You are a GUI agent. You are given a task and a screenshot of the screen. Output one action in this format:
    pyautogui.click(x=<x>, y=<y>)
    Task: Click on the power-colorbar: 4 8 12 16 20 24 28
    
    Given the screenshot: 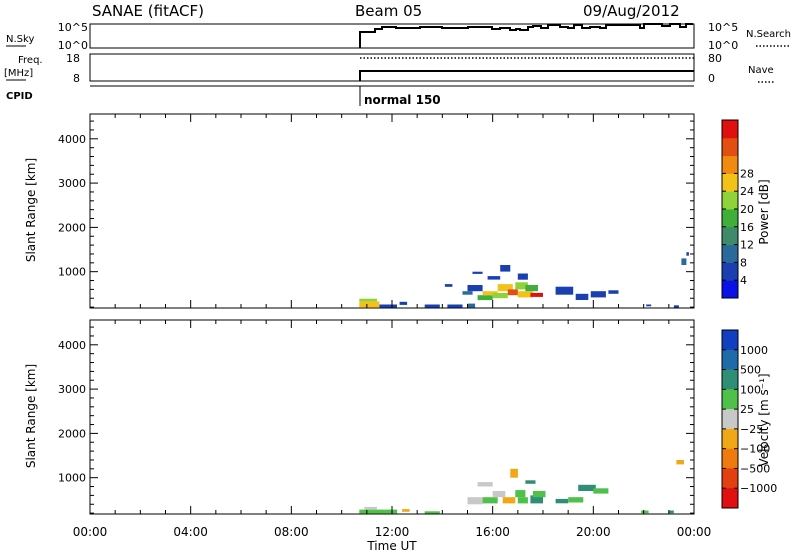 What is the action you would take?
    pyautogui.click(x=737, y=209)
    